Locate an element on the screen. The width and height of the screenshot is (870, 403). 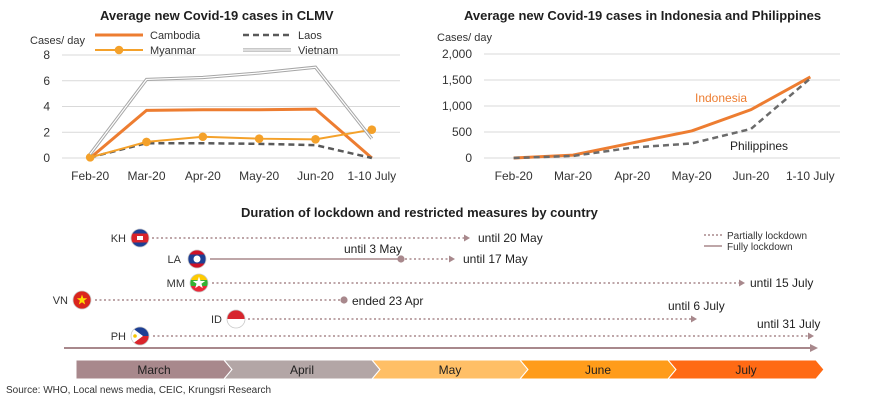
country-code-mm: MM is located at coordinates (176, 284).